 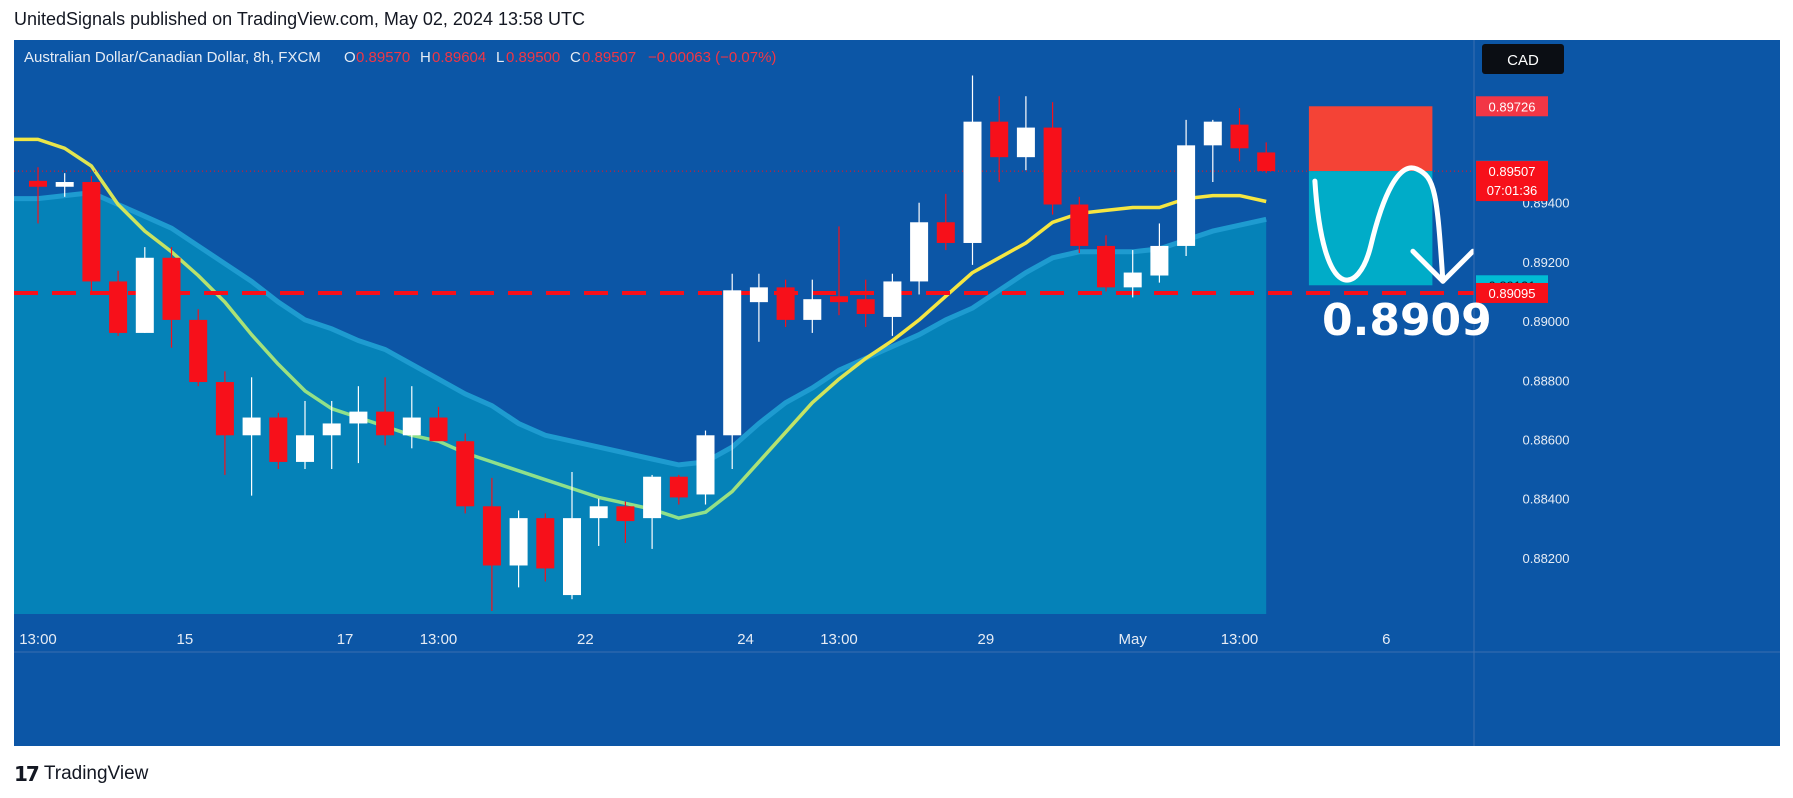 What do you see at coordinates (1512, 106) in the screenshot?
I see `price-tag: 0.89726` at bounding box center [1512, 106].